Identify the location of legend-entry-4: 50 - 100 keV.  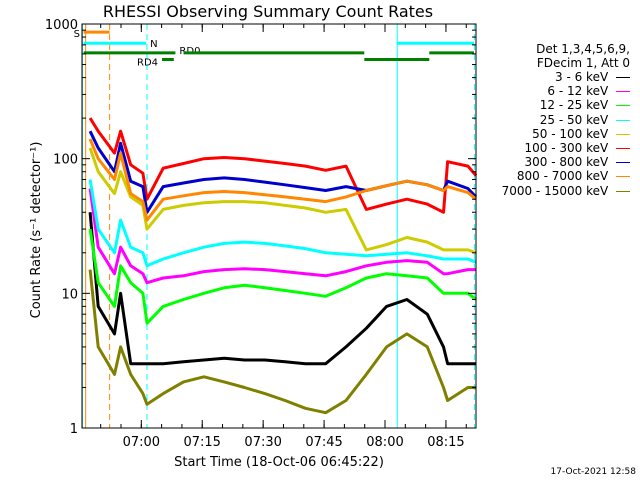
(581, 134).